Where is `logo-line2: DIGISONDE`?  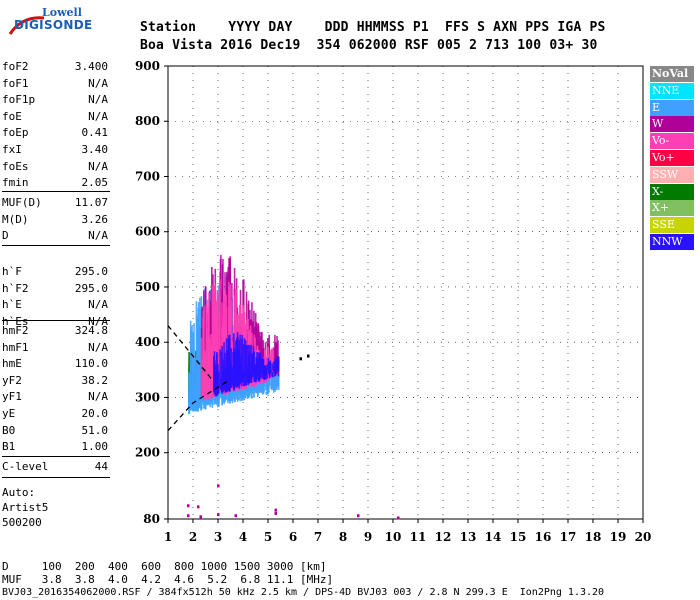
logo-line2: DIGISONDE is located at coordinates (53, 25).